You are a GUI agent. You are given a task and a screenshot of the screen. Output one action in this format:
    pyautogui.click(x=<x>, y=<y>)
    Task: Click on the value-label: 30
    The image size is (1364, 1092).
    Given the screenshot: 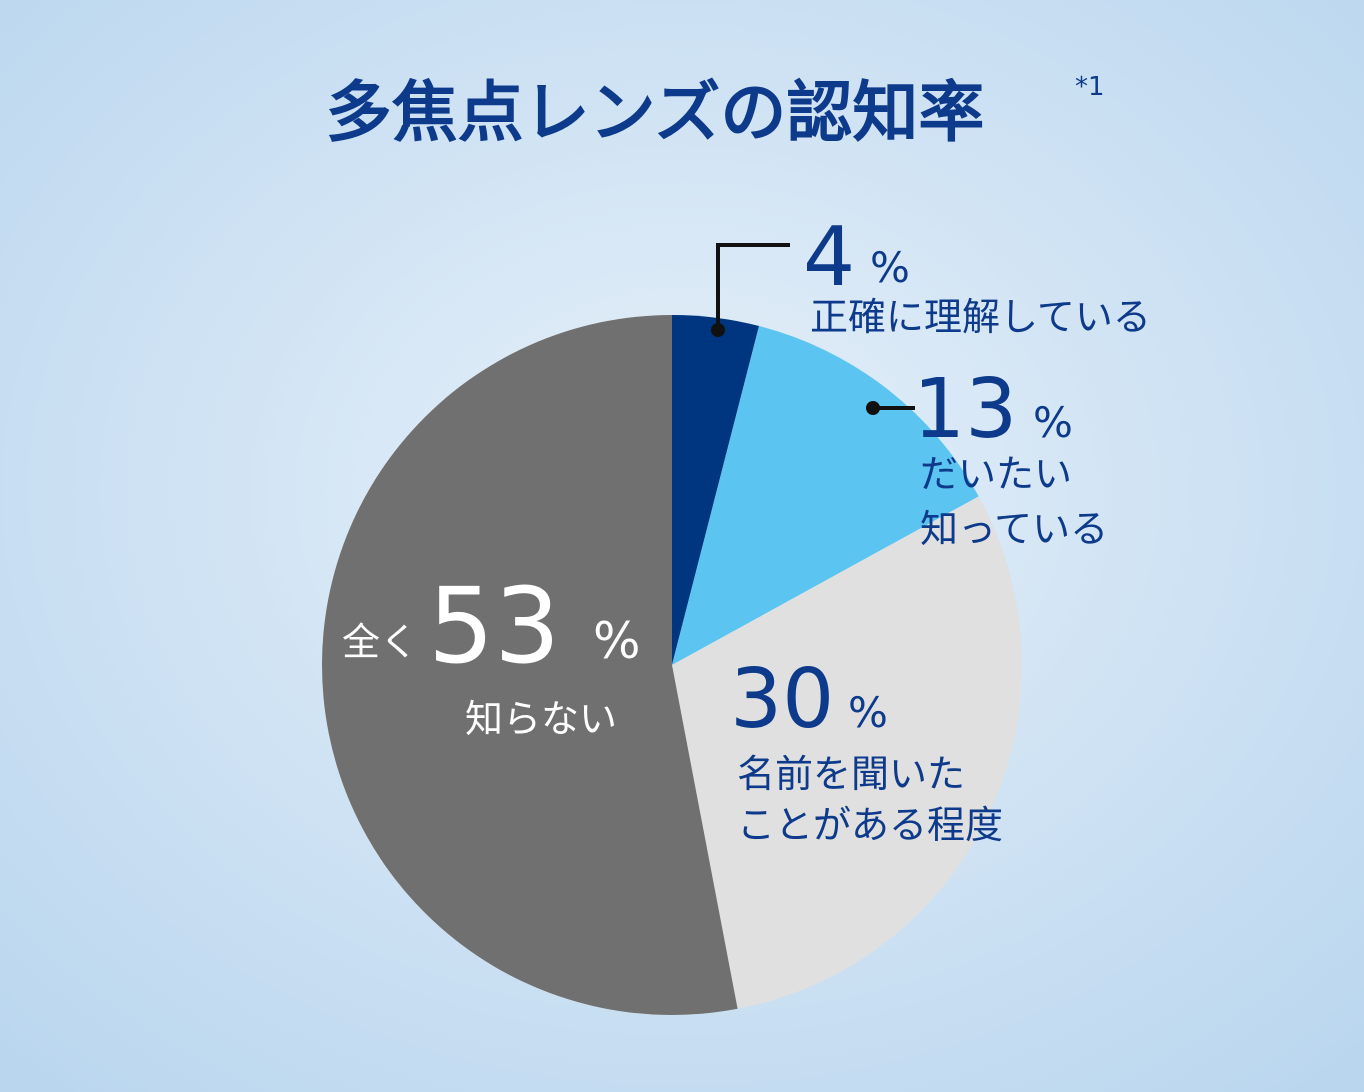 What is the action you would take?
    pyautogui.click(x=782, y=699)
    